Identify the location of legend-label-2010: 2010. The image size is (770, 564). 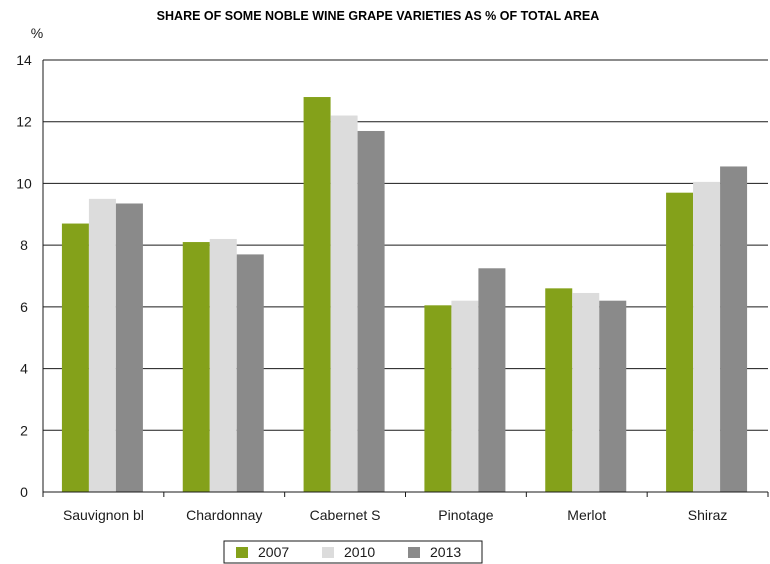
(359, 552).